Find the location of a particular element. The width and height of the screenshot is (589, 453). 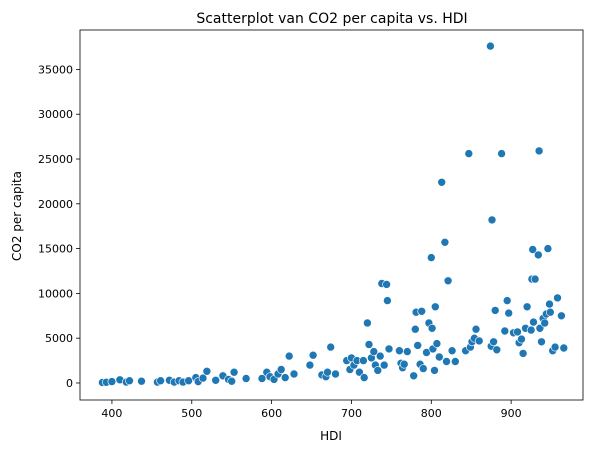

chart-title: Scatterplot van CO2 per capita vs. HDI is located at coordinates (331, 19).